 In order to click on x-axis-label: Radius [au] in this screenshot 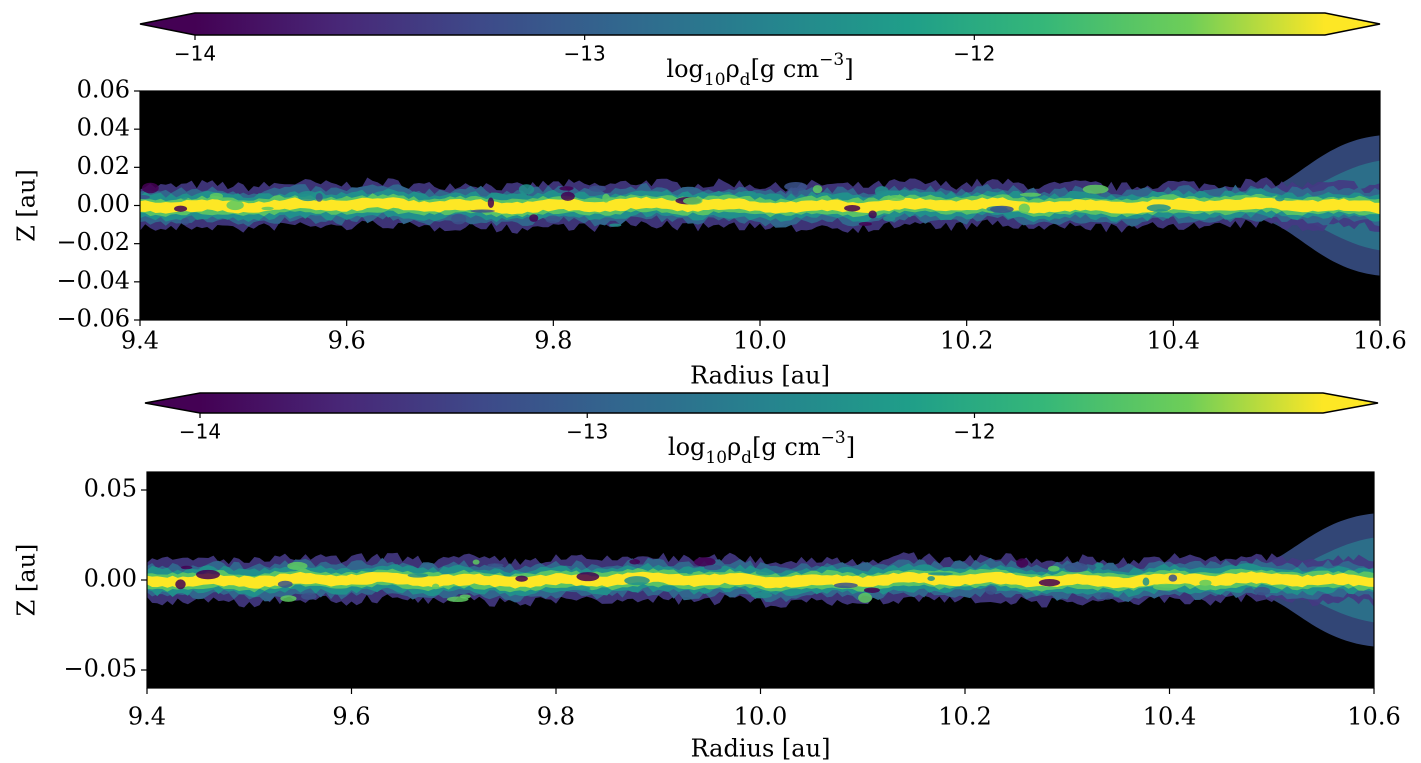, I will do `click(760, 376)`.